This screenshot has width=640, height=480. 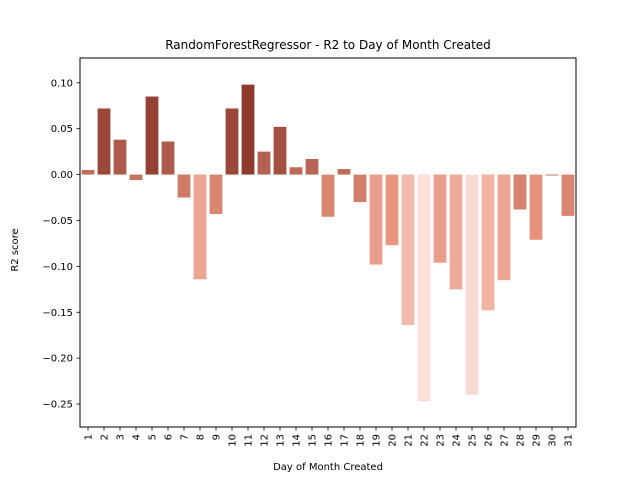 What do you see at coordinates (169, 437) in the screenshot?
I see `x-tick-label-6: 6` at bounding box center [169, 437].